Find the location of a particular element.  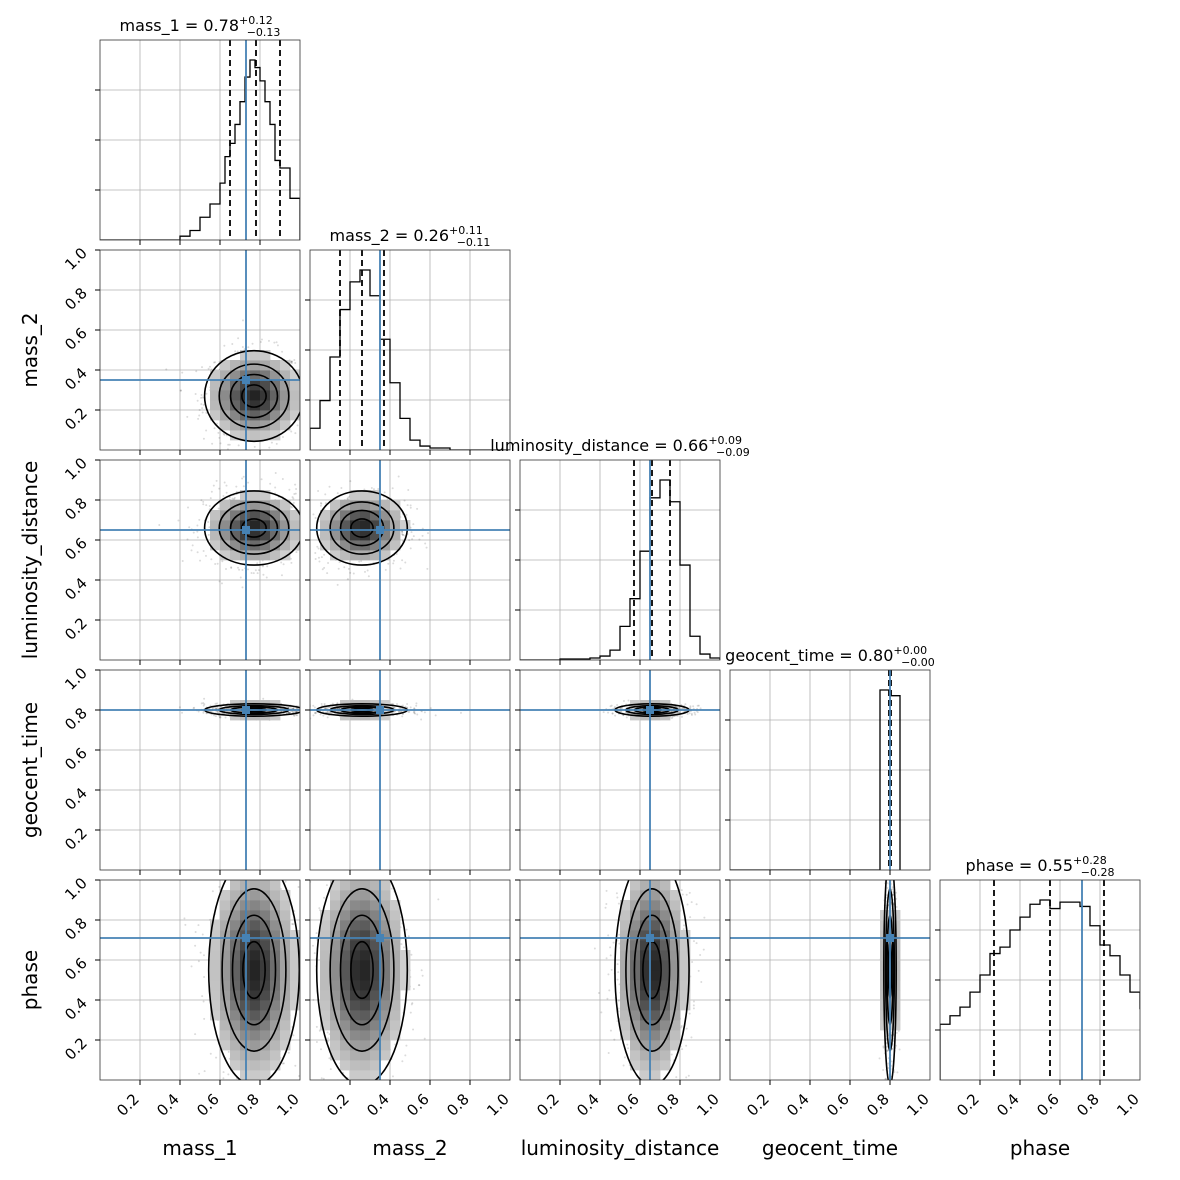

title-plus: +0.28 is located at coordinates (1090, 860).